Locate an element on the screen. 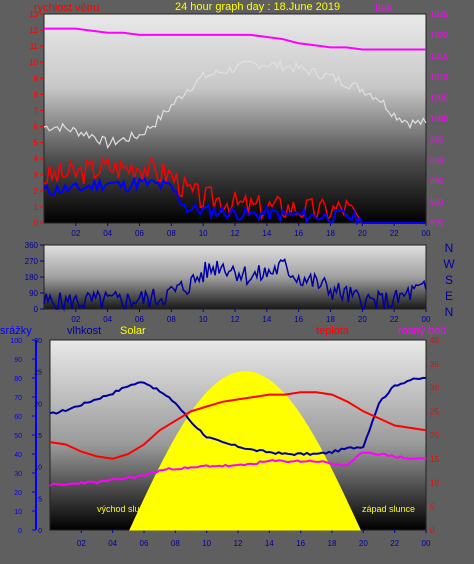  wind-tick-label: 0 is located at coordinates (36, 223).